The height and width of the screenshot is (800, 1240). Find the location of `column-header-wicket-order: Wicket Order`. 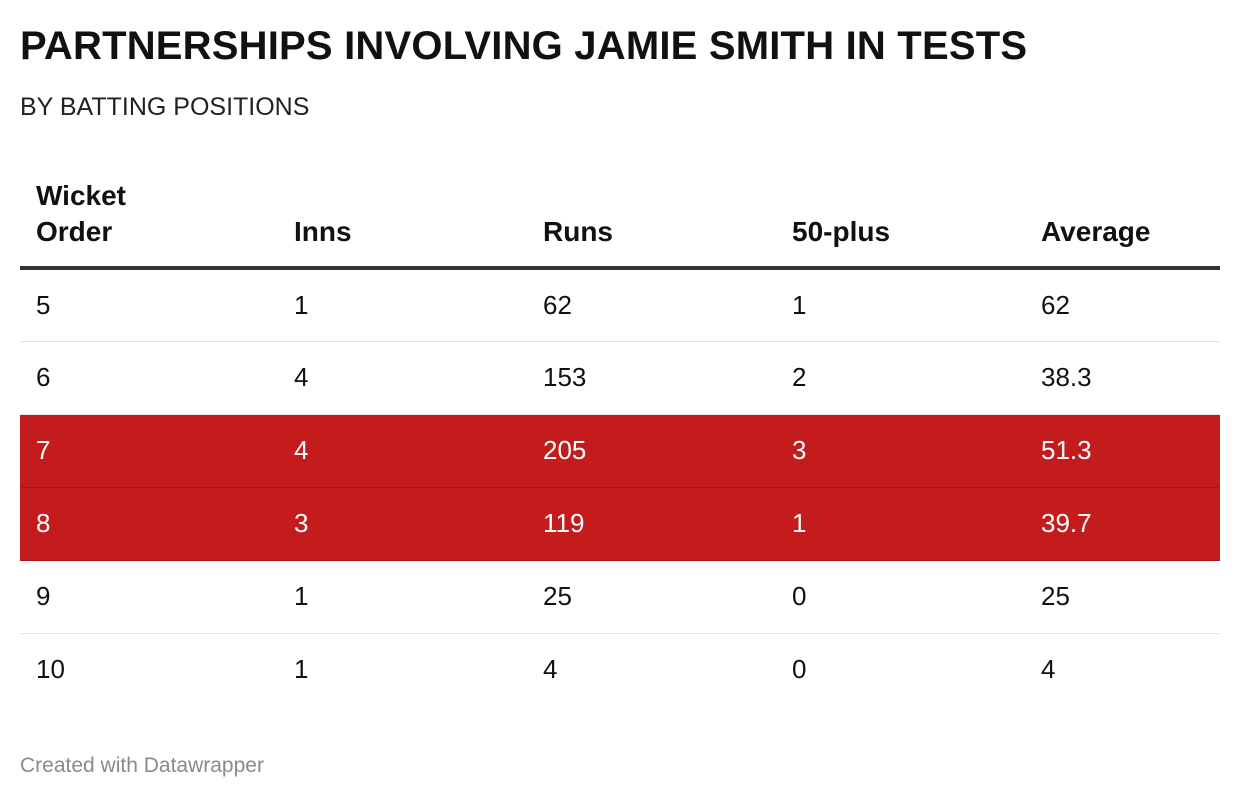

column-header-wicket-order: Wicket Order is located at coordinates (149, 221).